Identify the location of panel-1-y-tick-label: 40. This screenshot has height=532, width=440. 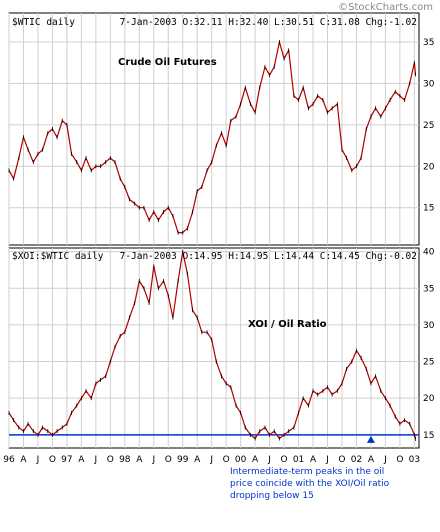
(429, 253).